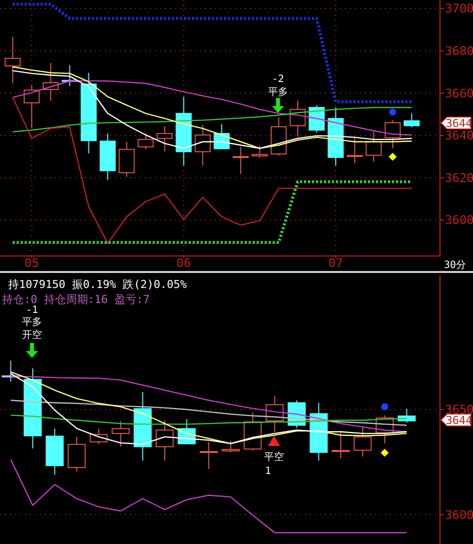 The width and height of the screenshot is (473, 544). What do you see at coordinates (274, 457) in the screenshot?
I see `annotation: 平空` at bounding box center [274, 457].